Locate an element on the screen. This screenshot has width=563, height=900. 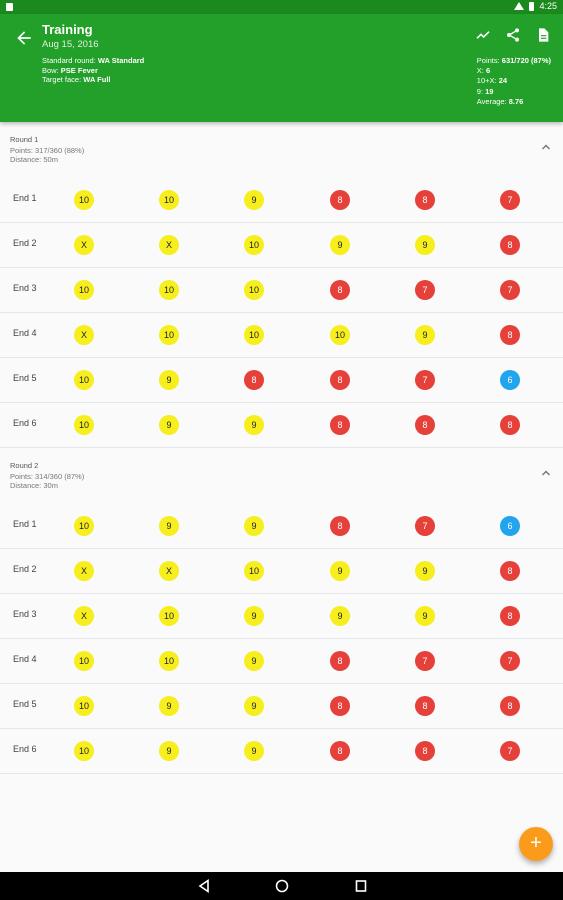
round-distance: Distance: 50m is located at coordinates (34, 159).